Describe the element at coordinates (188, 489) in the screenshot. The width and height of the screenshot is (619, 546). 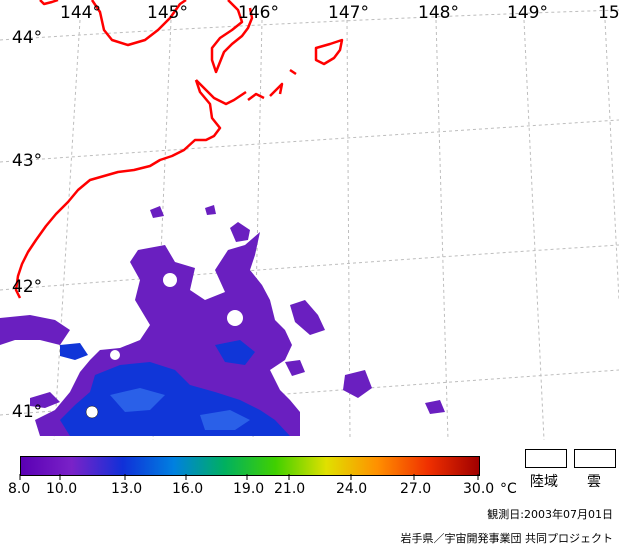
I see `colorbar-tick-16: 16.0` at that location.